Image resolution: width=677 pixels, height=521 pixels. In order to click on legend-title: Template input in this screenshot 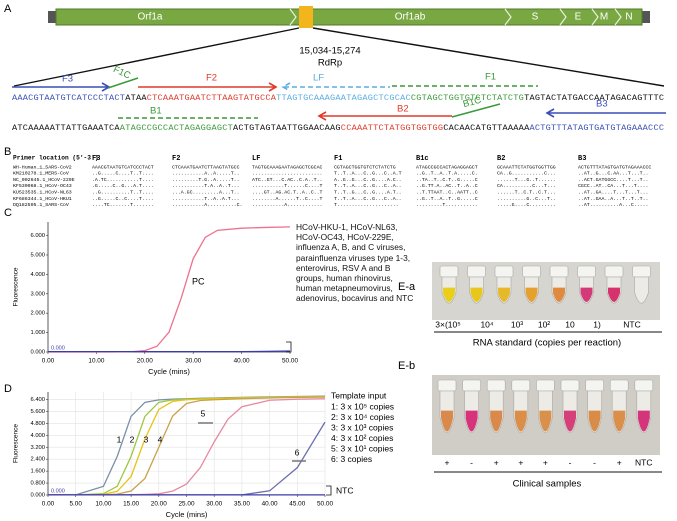, I will do `click(359, 395)`.